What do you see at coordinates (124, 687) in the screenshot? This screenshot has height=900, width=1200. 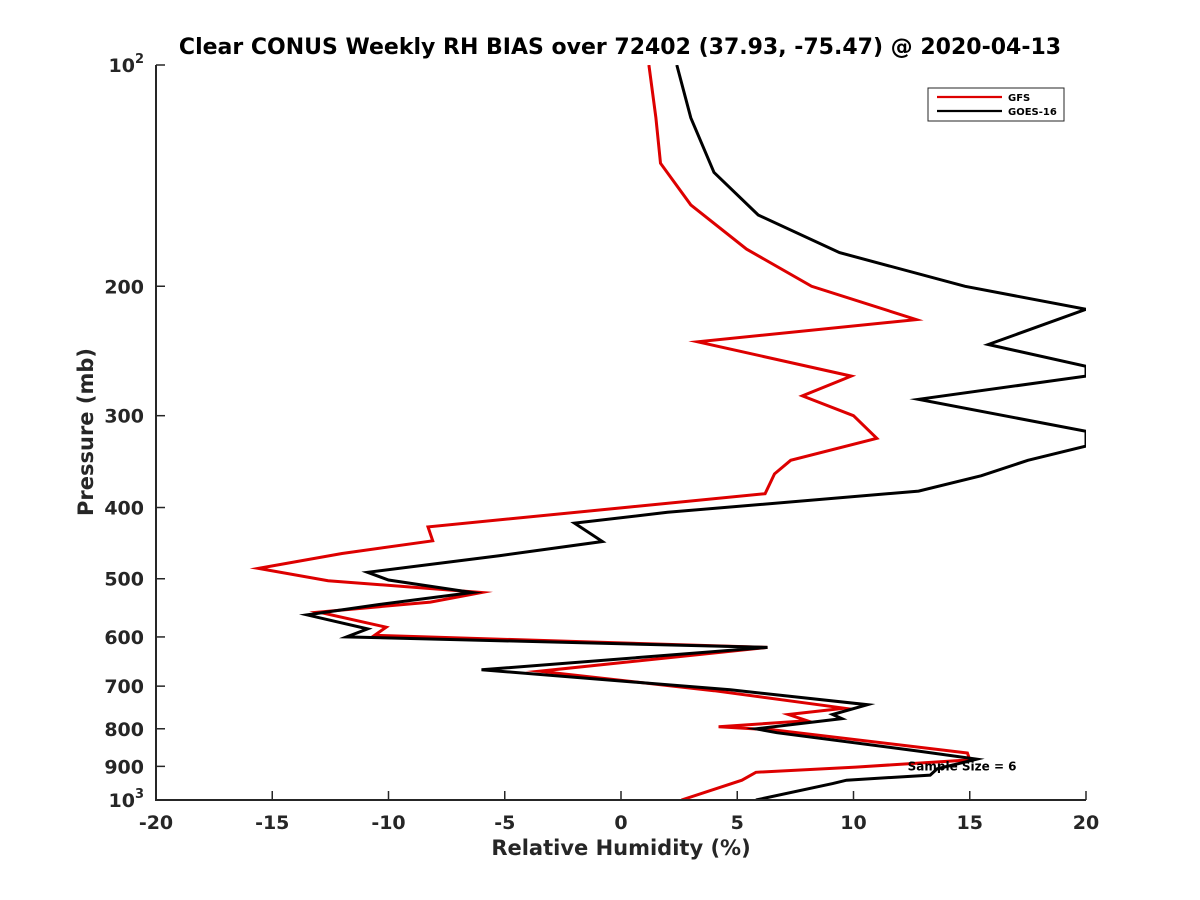 I see `y-tick-label: 700` at bounding box center [124, 687].